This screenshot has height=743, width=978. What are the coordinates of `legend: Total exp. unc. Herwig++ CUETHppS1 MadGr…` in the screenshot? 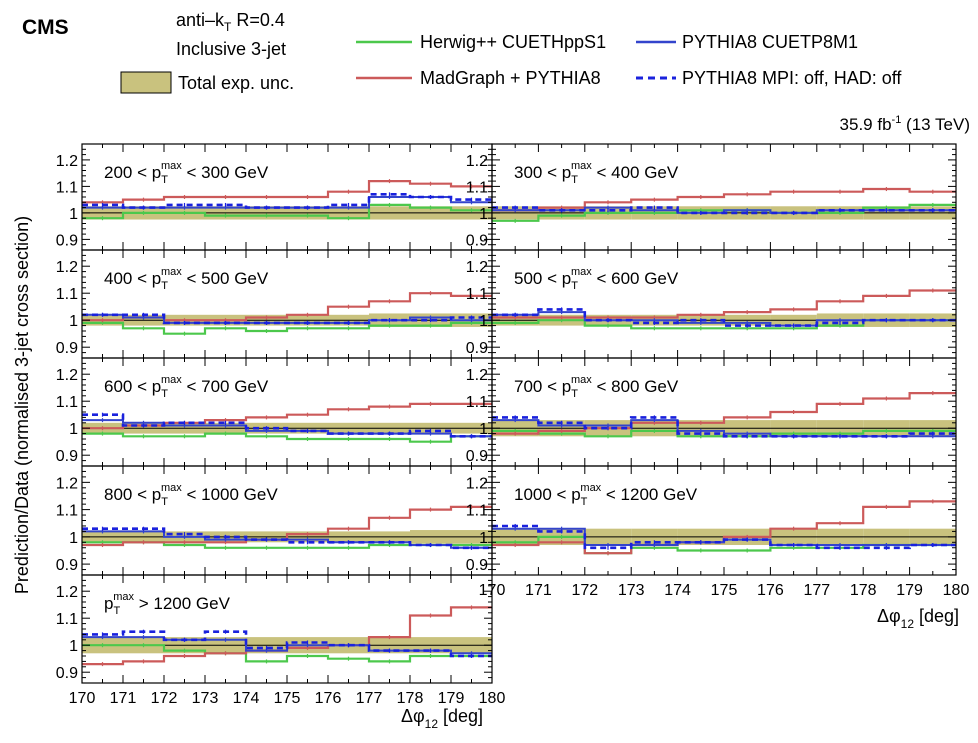 It's located at (511, 63).